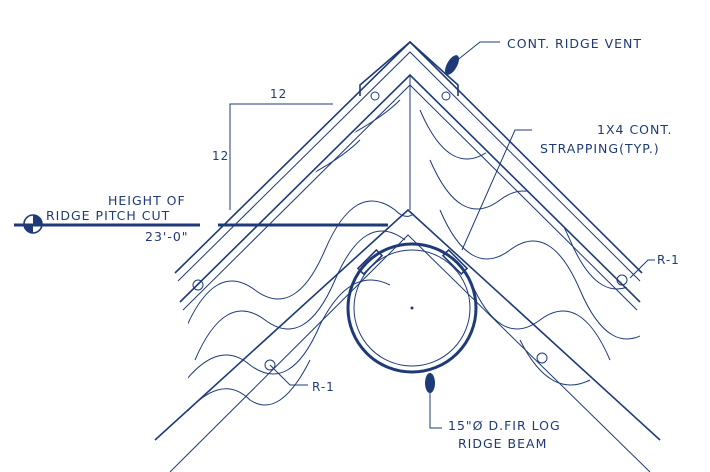  I want to click on ridge-vent-clips, so click(414, 78).